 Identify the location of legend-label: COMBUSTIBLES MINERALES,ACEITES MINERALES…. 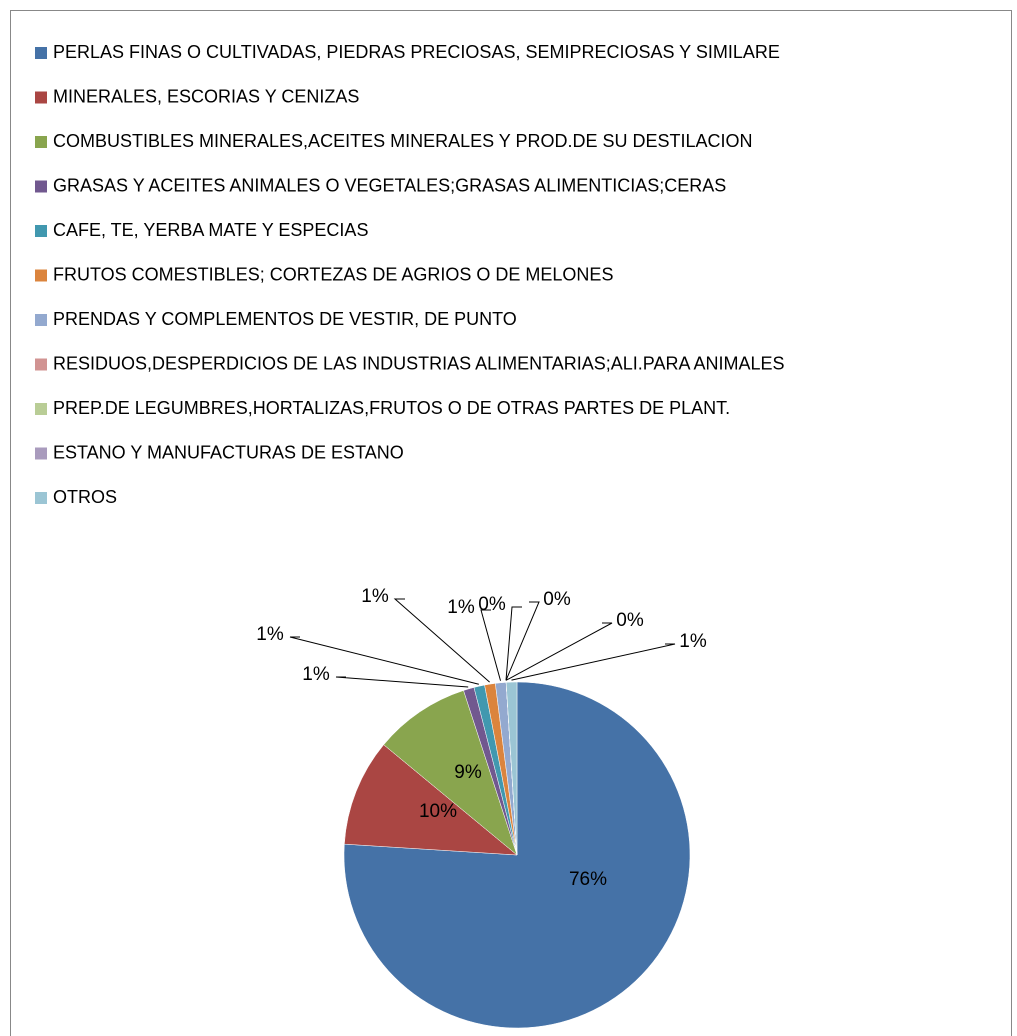
(403, 141).